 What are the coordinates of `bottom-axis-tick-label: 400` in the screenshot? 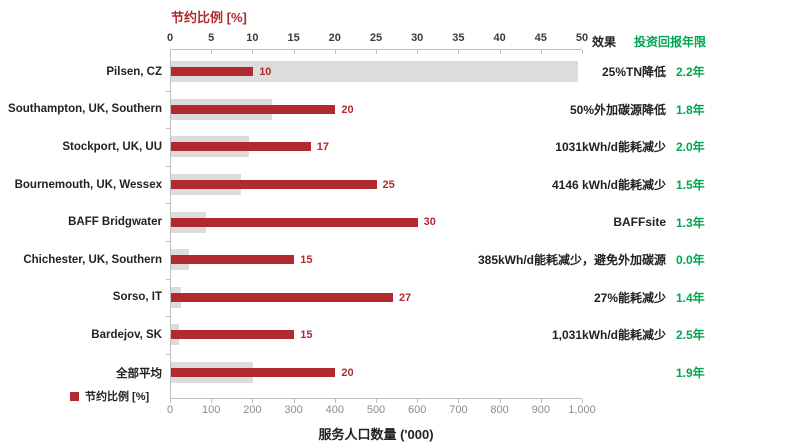 It's located at (334, 410).